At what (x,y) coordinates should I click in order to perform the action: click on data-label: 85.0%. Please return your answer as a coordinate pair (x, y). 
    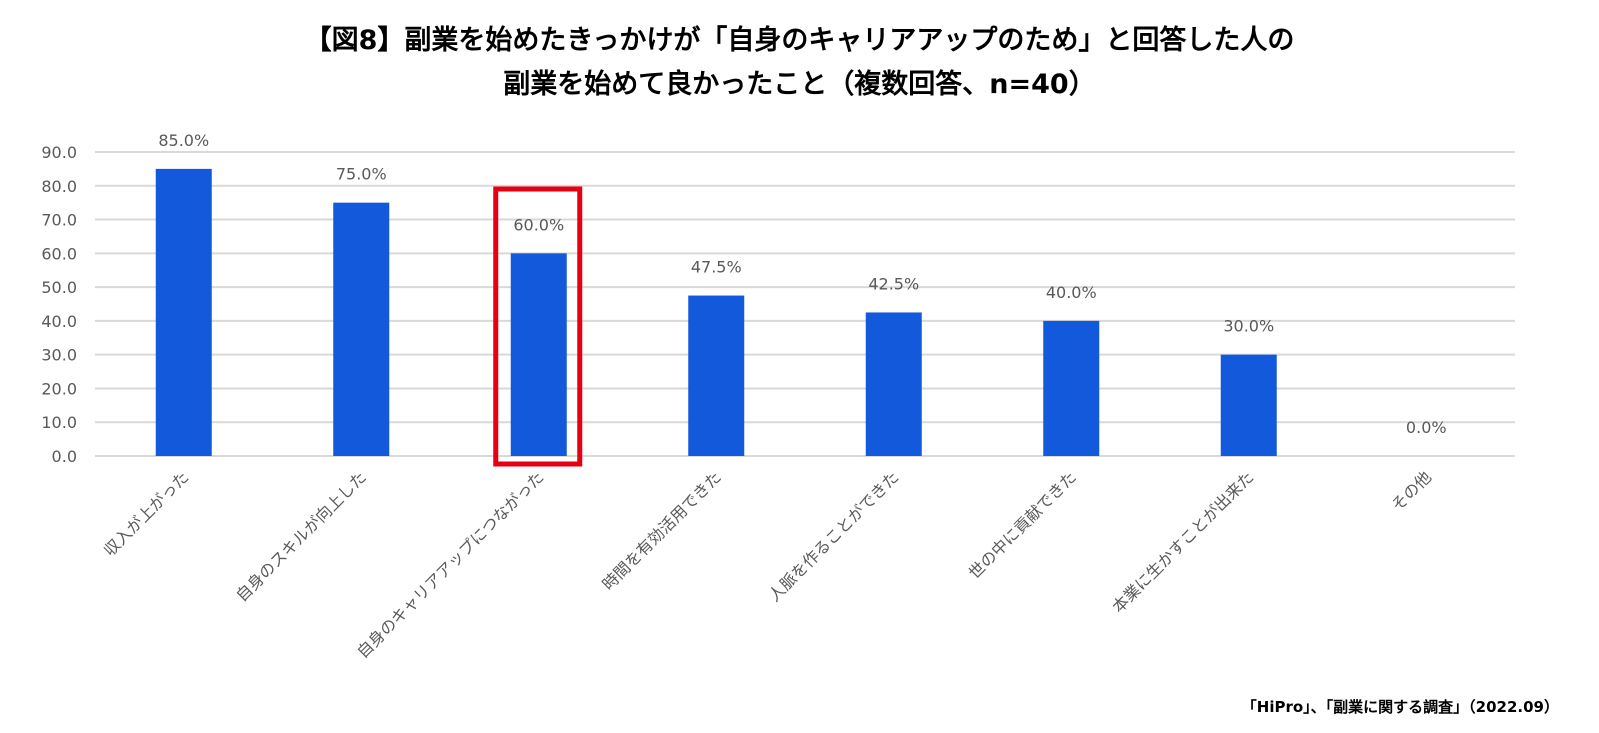
    Looking at the image, I should click on (183, 140).